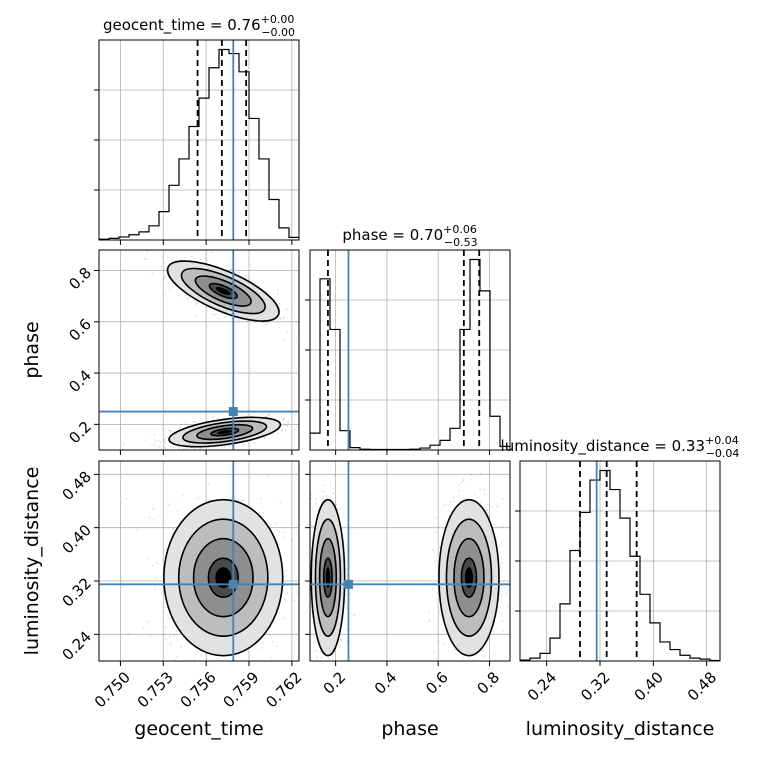 The image size is (760, 760). Describe the element at coordinates (702, 686) in the screenshot. I see `x-tick-label: 0.48` at that location.